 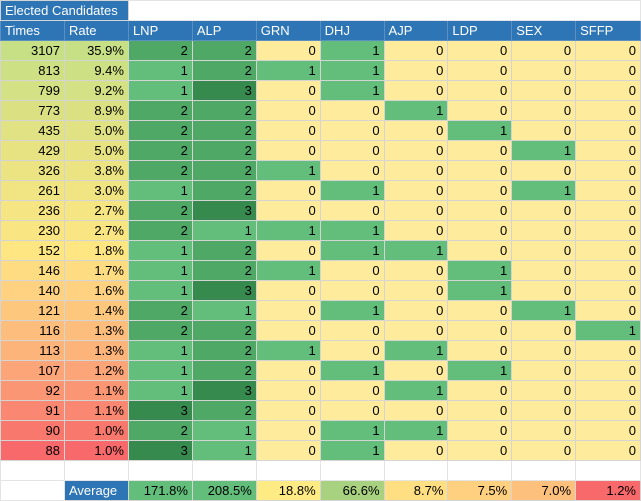 I want to click on cell-times: 236, so click(x=32, y=210).